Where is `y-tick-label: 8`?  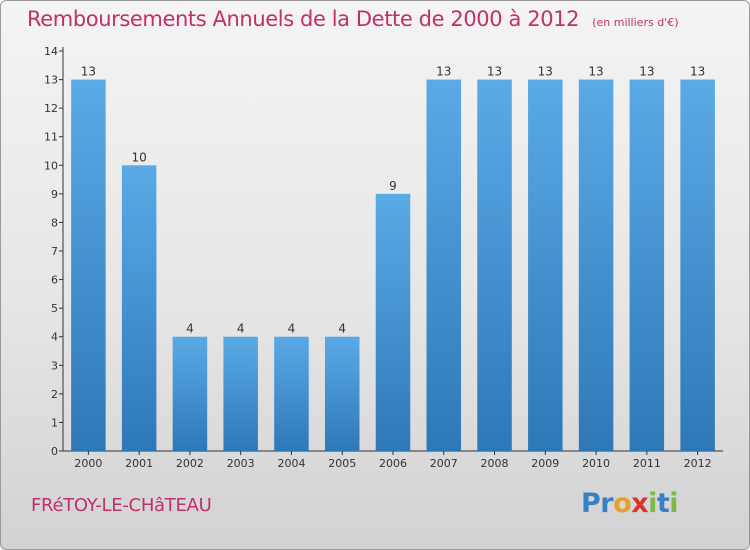
y-tick-label: 8 is located at coordinates (54, 222).